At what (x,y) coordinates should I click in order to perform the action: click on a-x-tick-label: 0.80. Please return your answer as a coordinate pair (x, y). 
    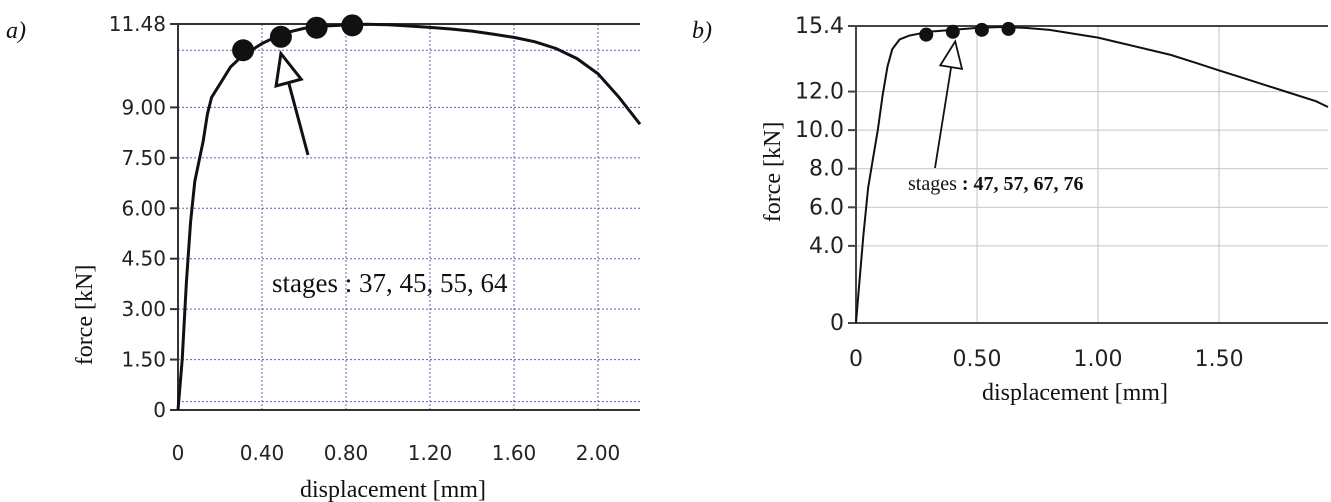
    Looking at the image, I should click on (346, 453).